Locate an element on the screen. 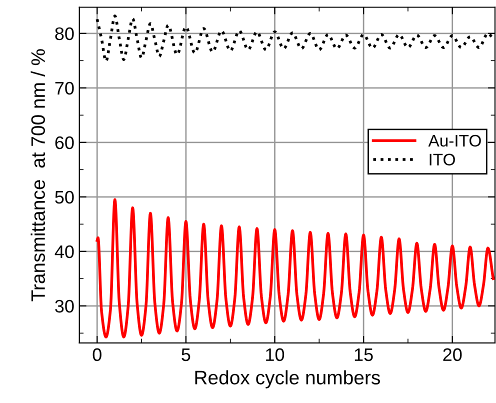 The width and height of the screenshot is (496, 403). x-tick-label: 10 is located at coordinates (275, 355).